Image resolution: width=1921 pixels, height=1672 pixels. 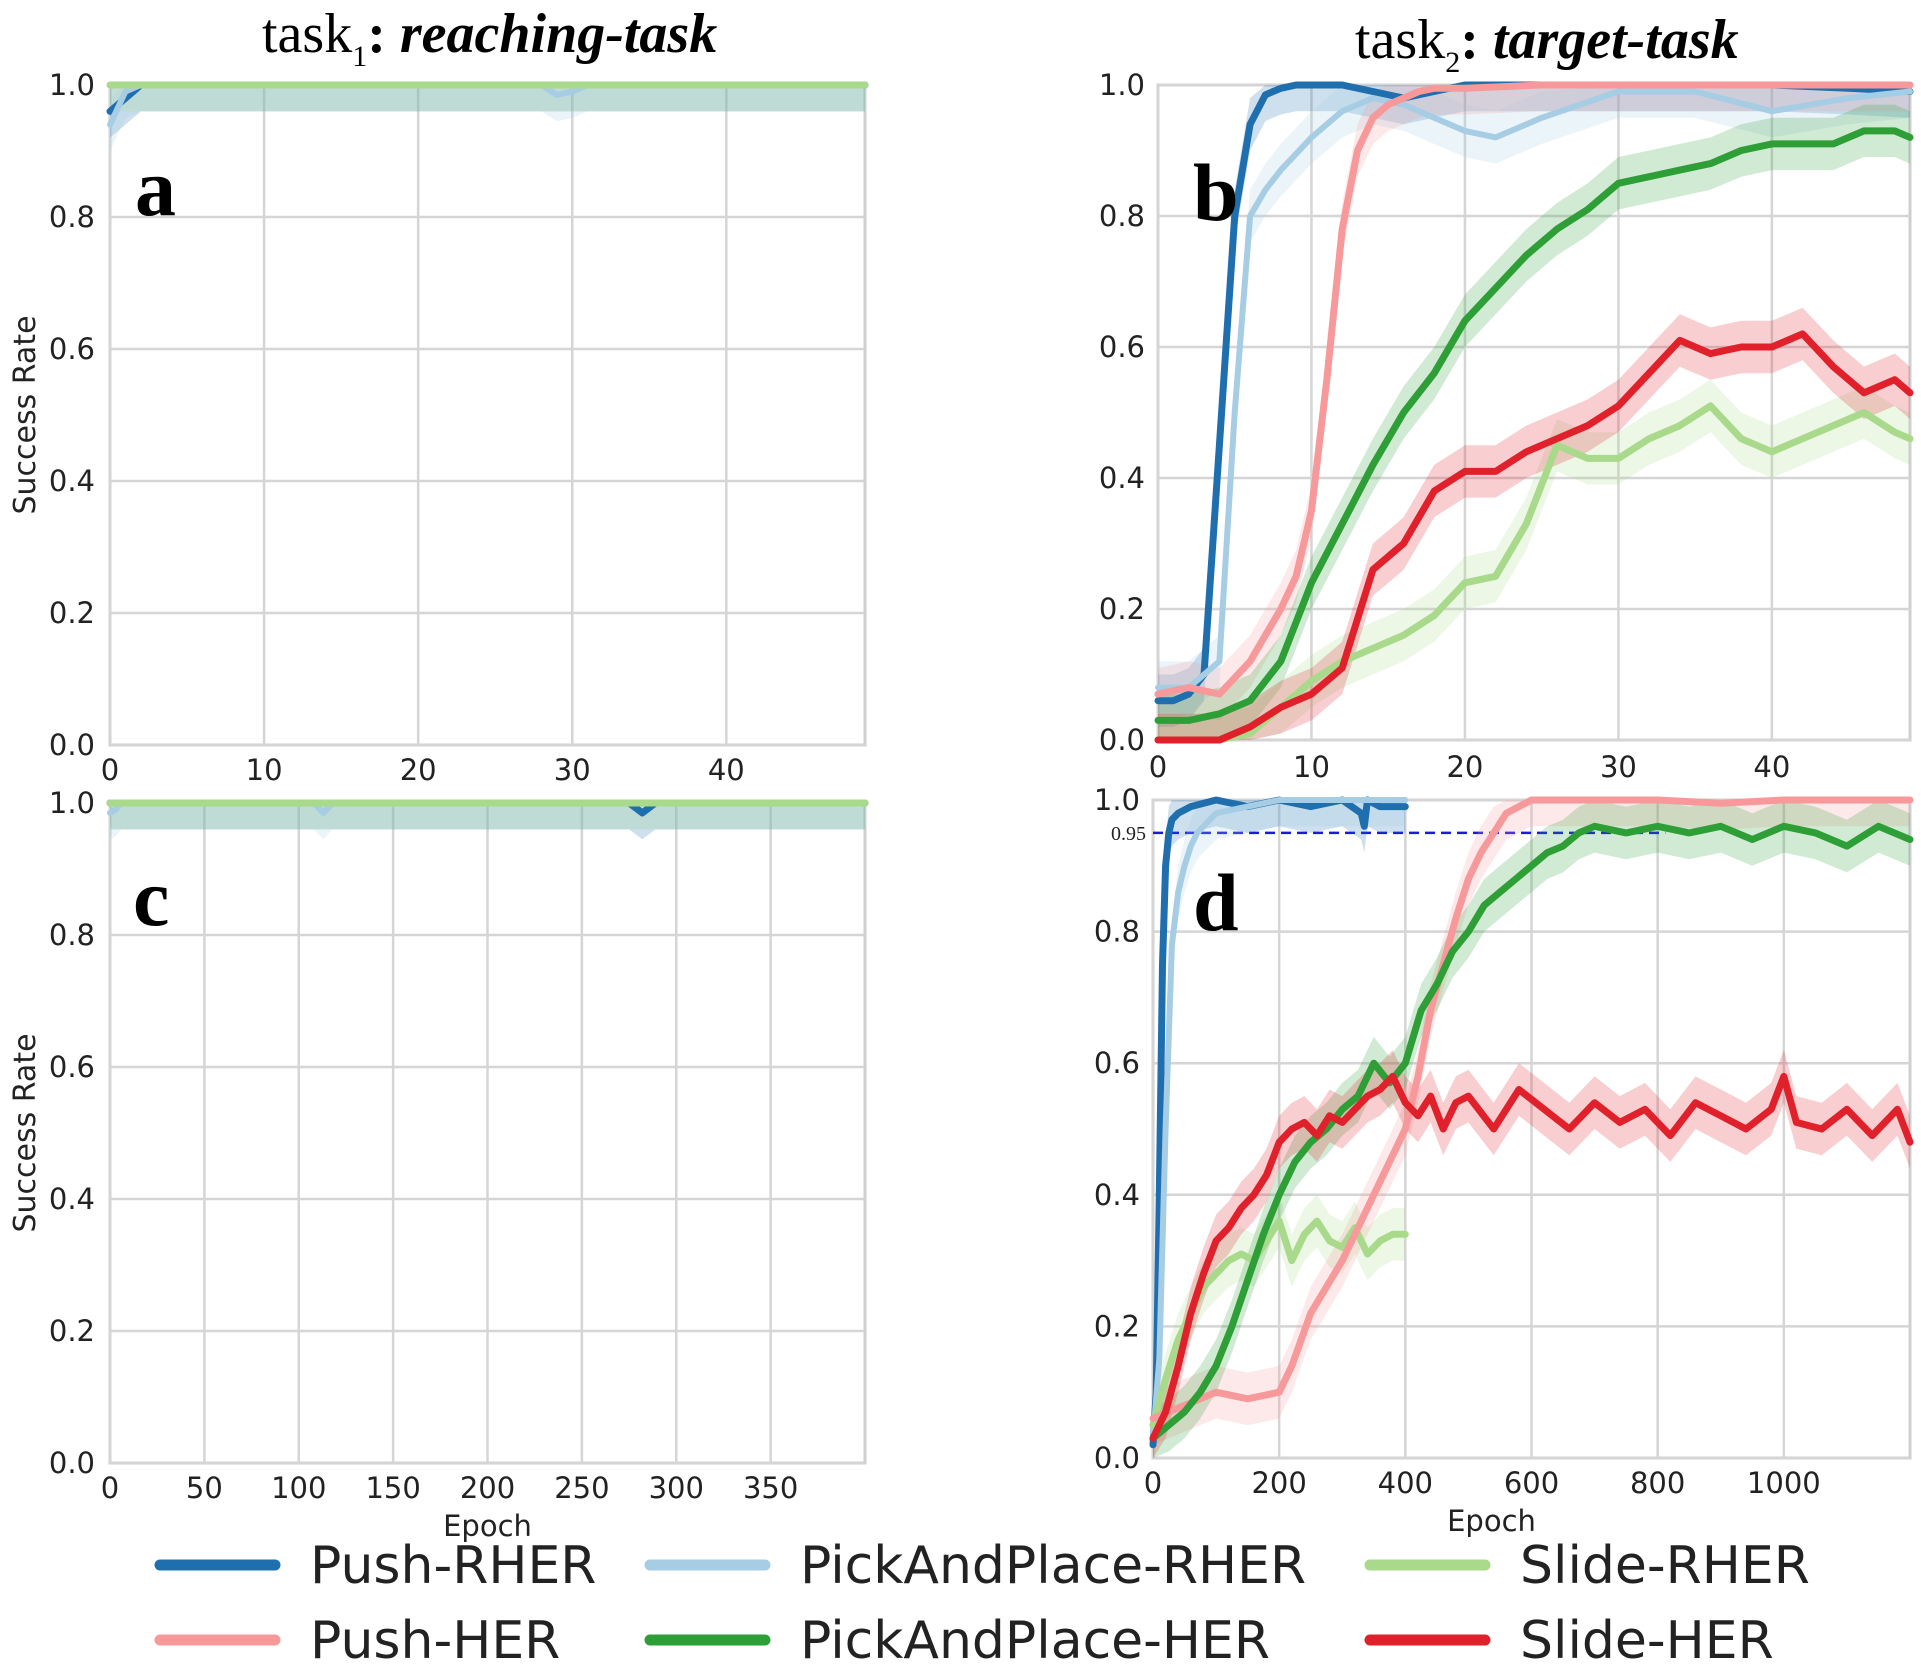 What do you see at coordinates (1053, 1566) in the screenshot?
I see `legend-label: PickAndPlace-RHER` at bounding box center [1053, 1566].